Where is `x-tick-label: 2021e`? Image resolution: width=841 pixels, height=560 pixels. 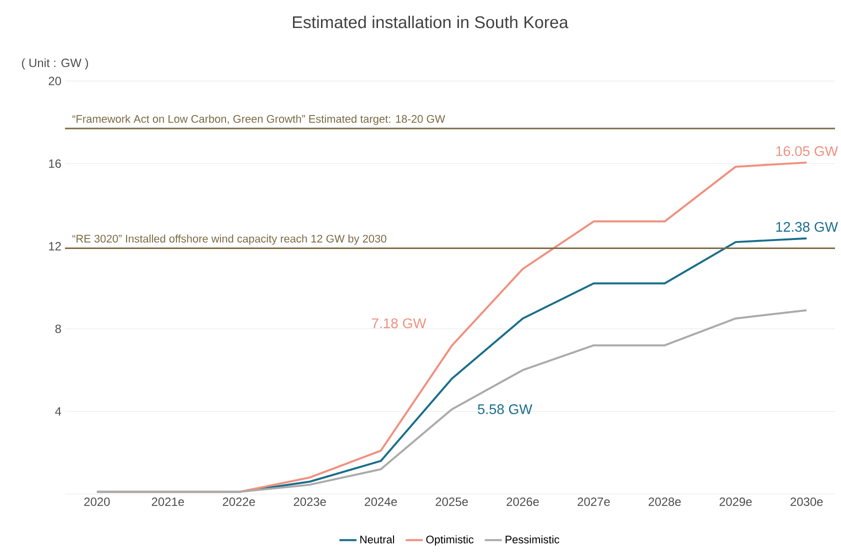 x-tick-label: 2021e is located at coordinates (168, 502).